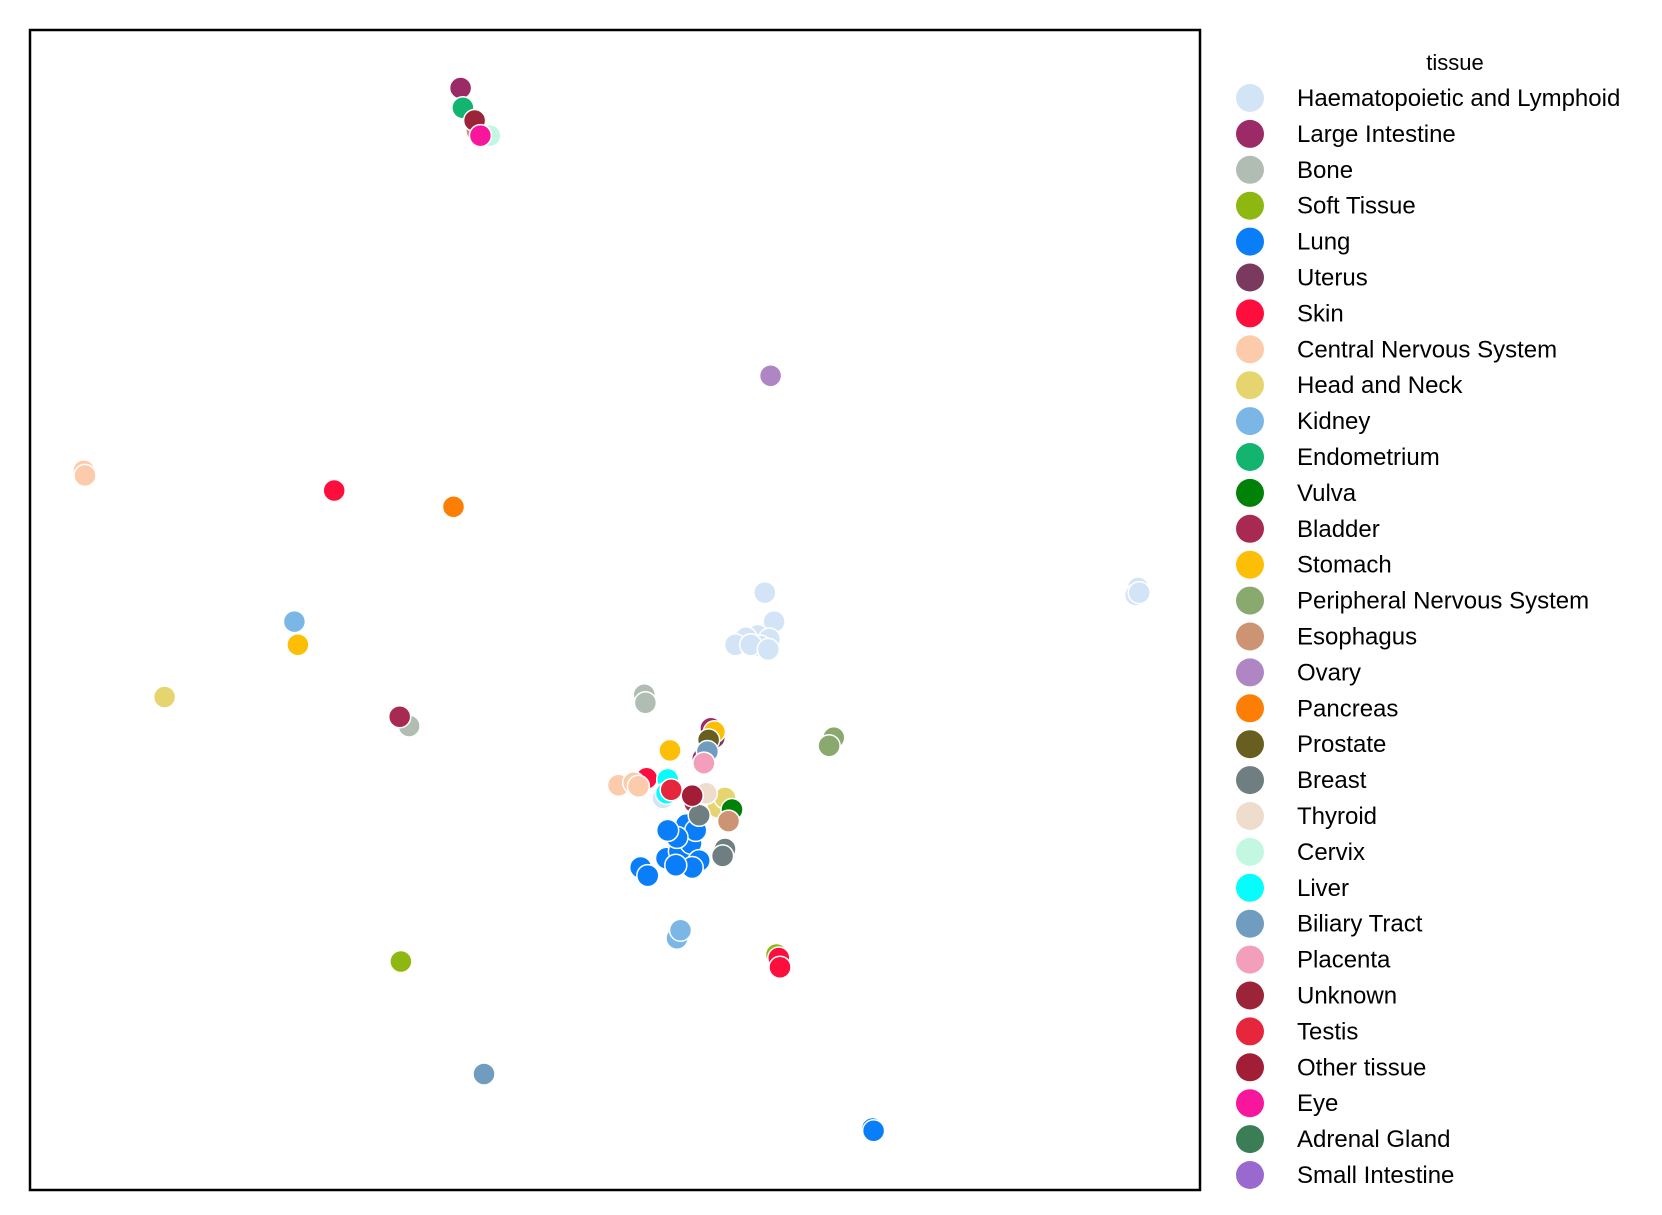  What do you see at coordinates (1337, 816) in the screenshot?
I see `legend-label: Thyroid` at bounding box center [1337, 816].